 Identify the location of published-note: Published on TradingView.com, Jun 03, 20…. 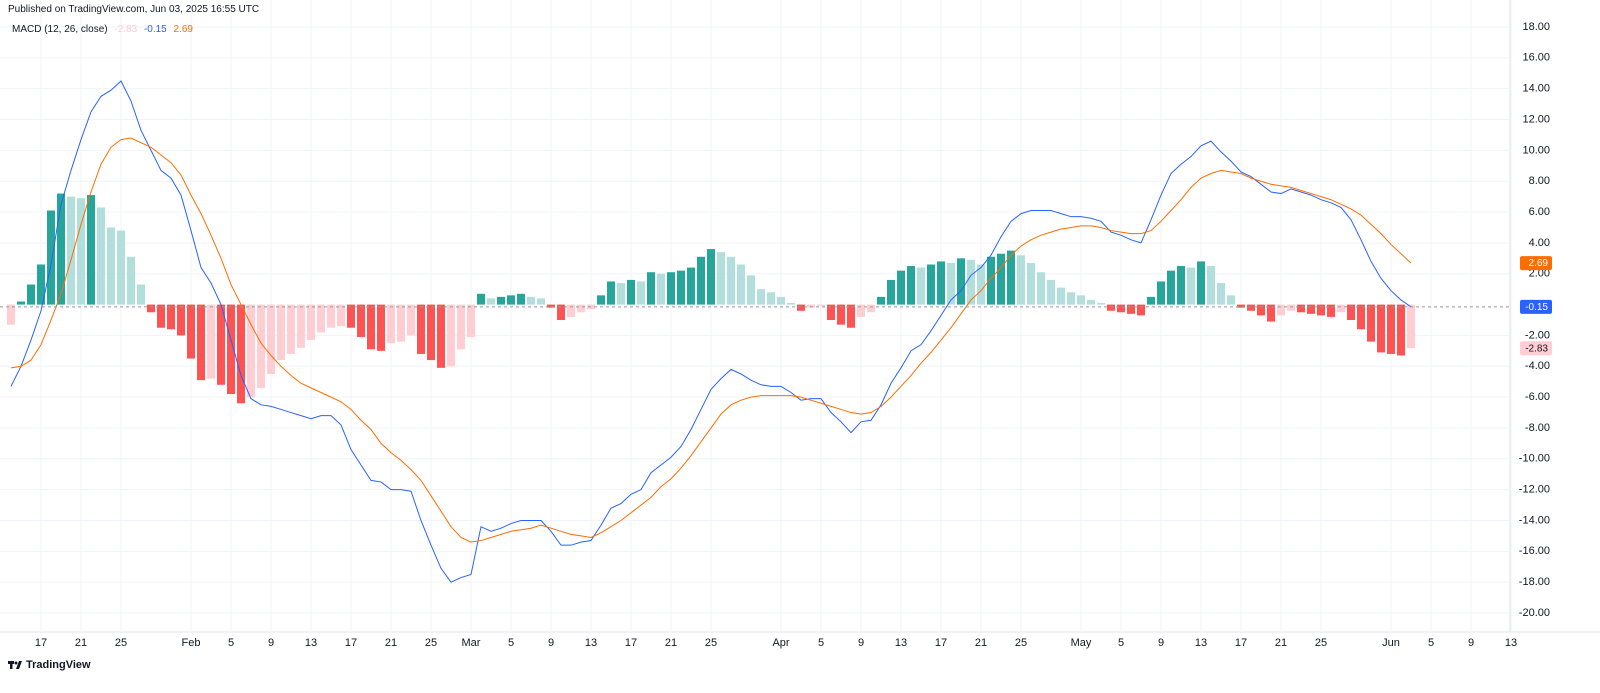
(134, 9).